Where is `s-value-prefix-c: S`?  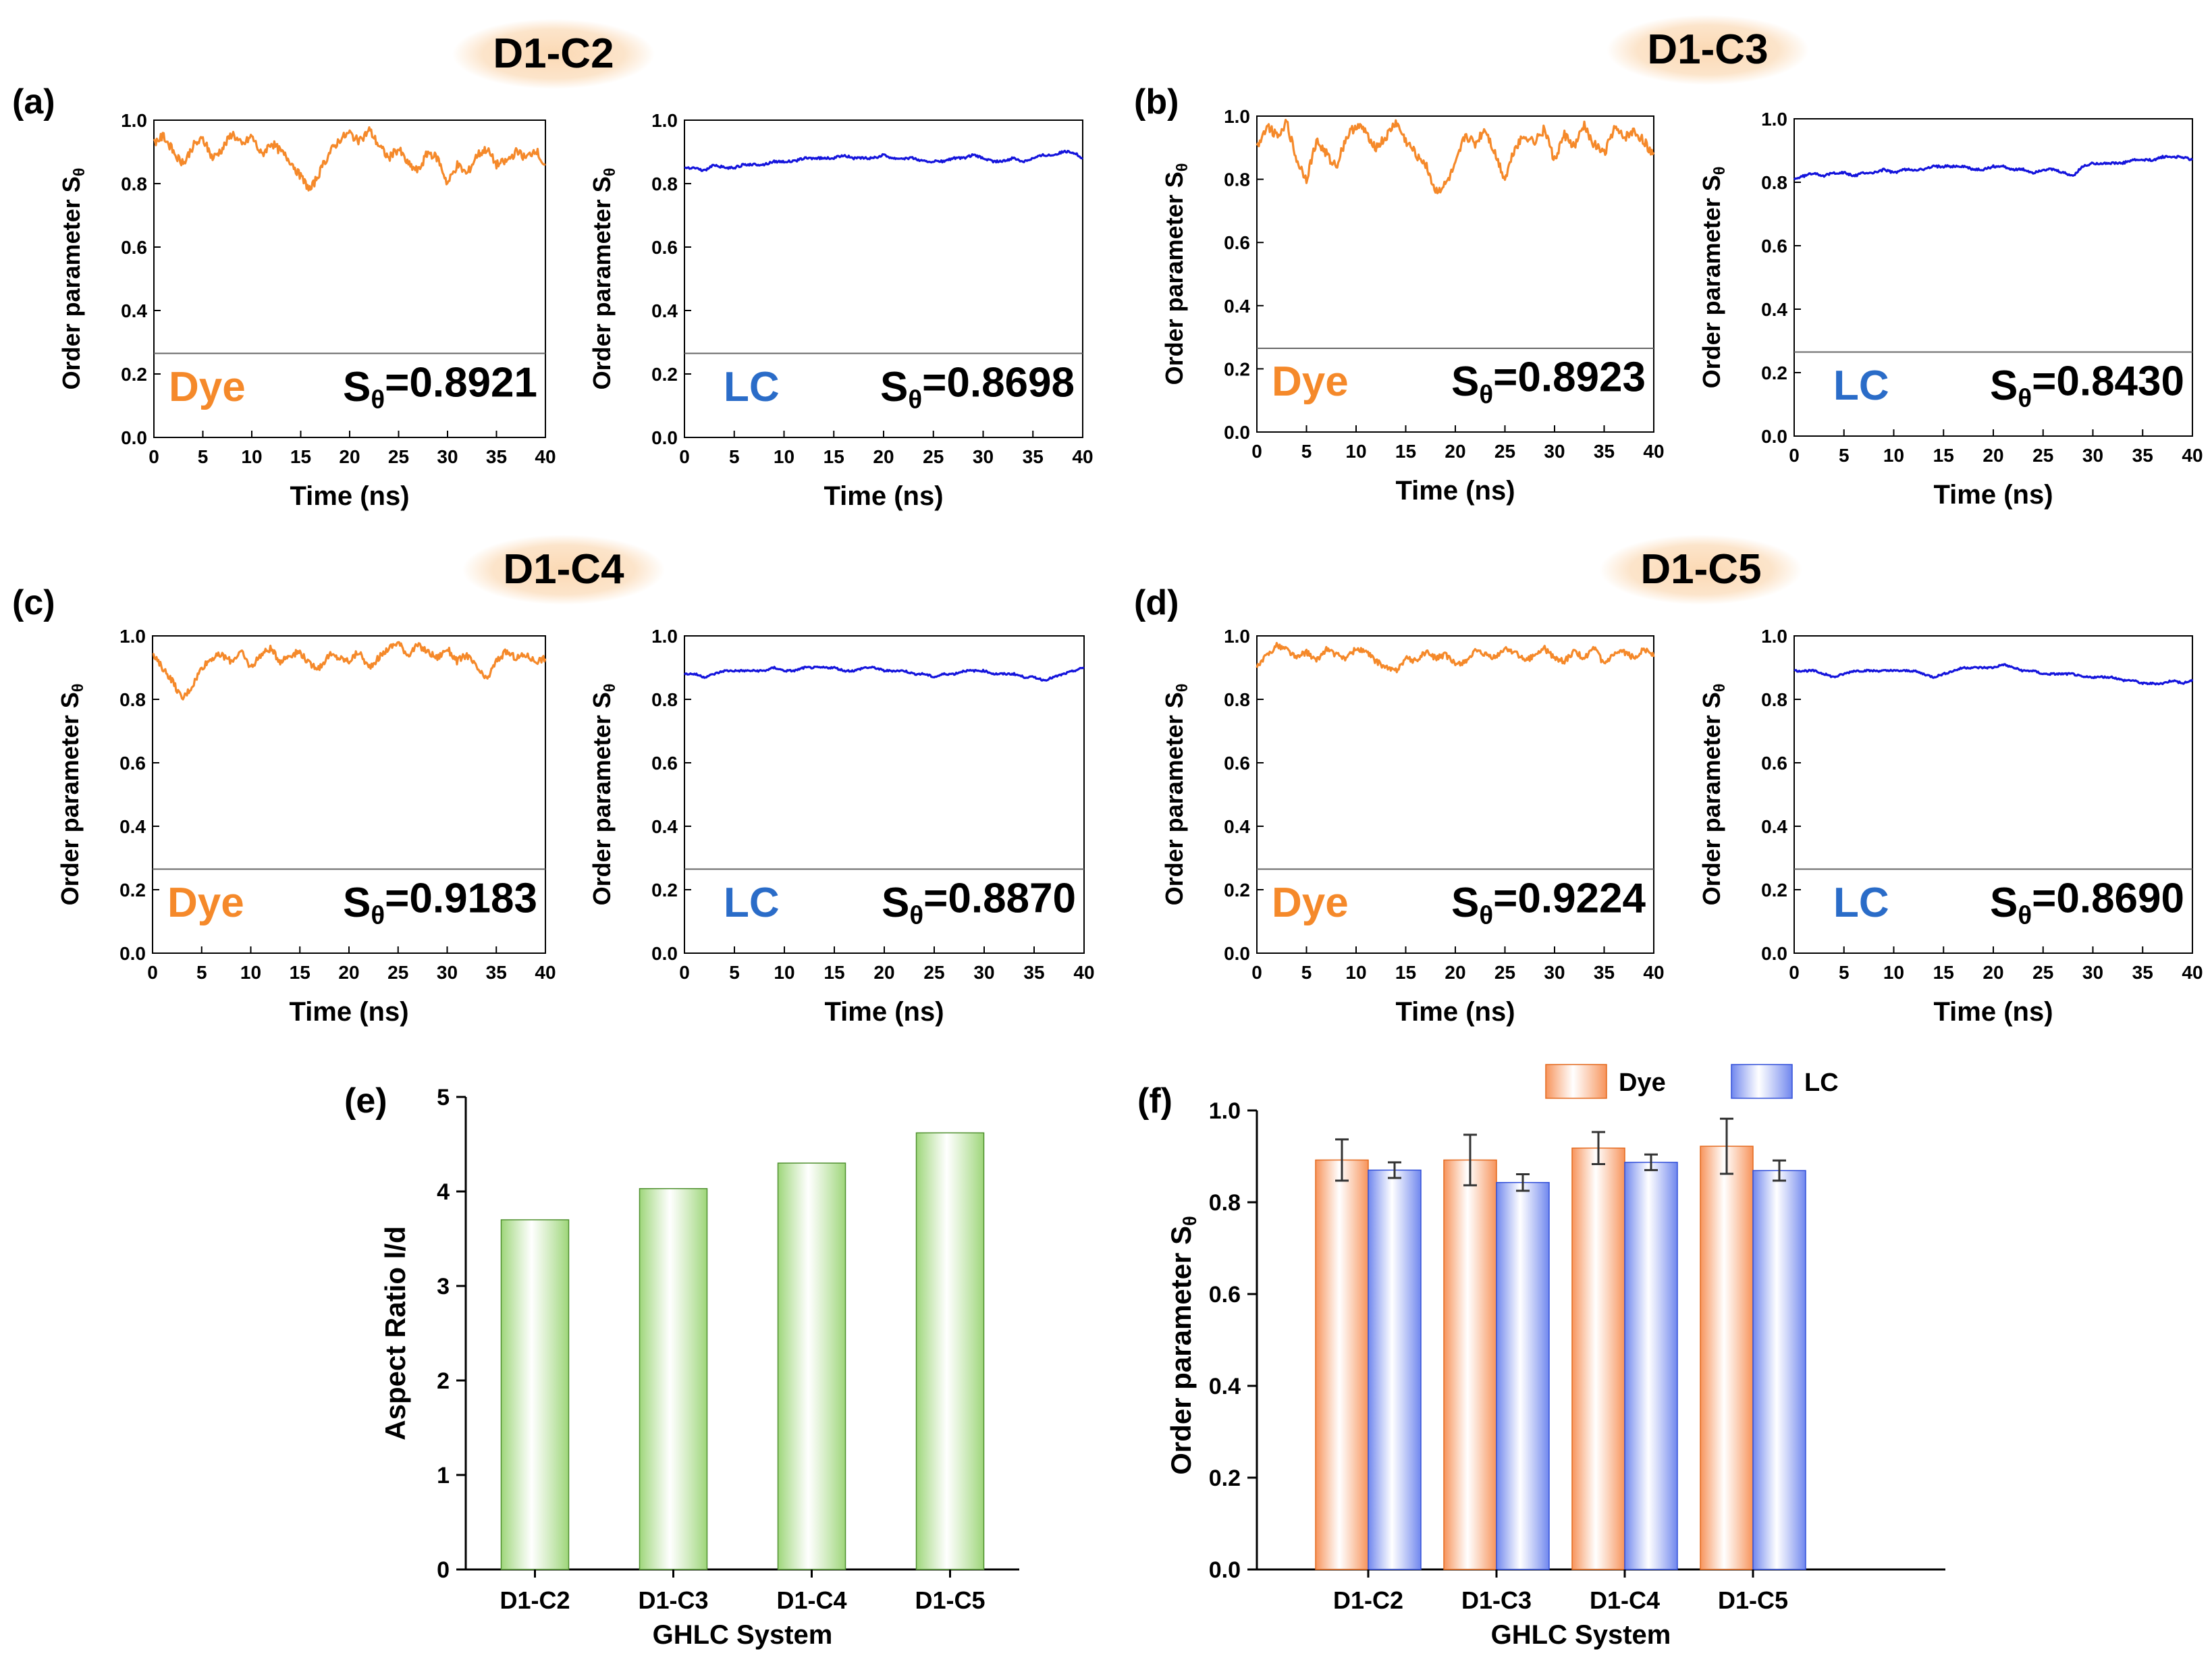 s-value-prefix-c: S is located at coordinates (357, 903).